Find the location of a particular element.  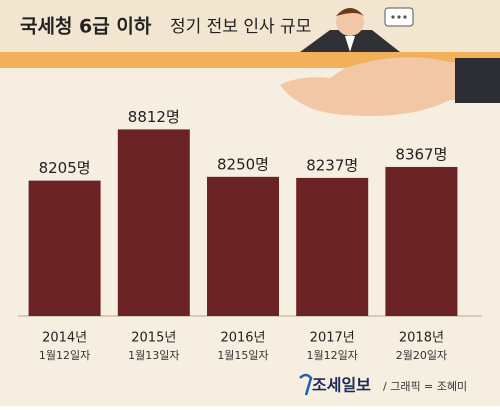

illustration is located at coordinates (390, 61).